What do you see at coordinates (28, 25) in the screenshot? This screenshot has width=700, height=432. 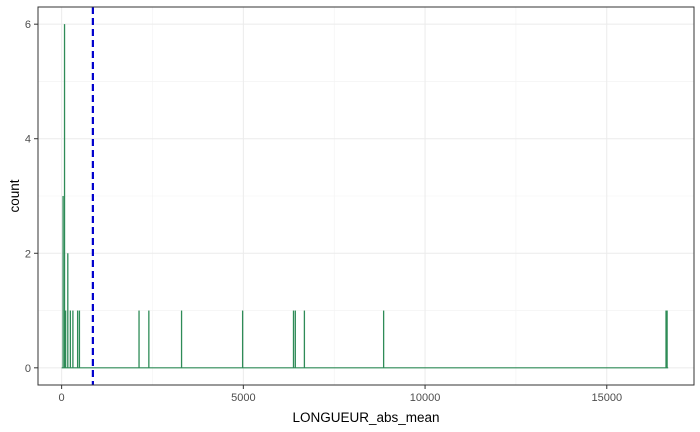 I see `y-tick-label: 6` at bounding box center [28, 25].